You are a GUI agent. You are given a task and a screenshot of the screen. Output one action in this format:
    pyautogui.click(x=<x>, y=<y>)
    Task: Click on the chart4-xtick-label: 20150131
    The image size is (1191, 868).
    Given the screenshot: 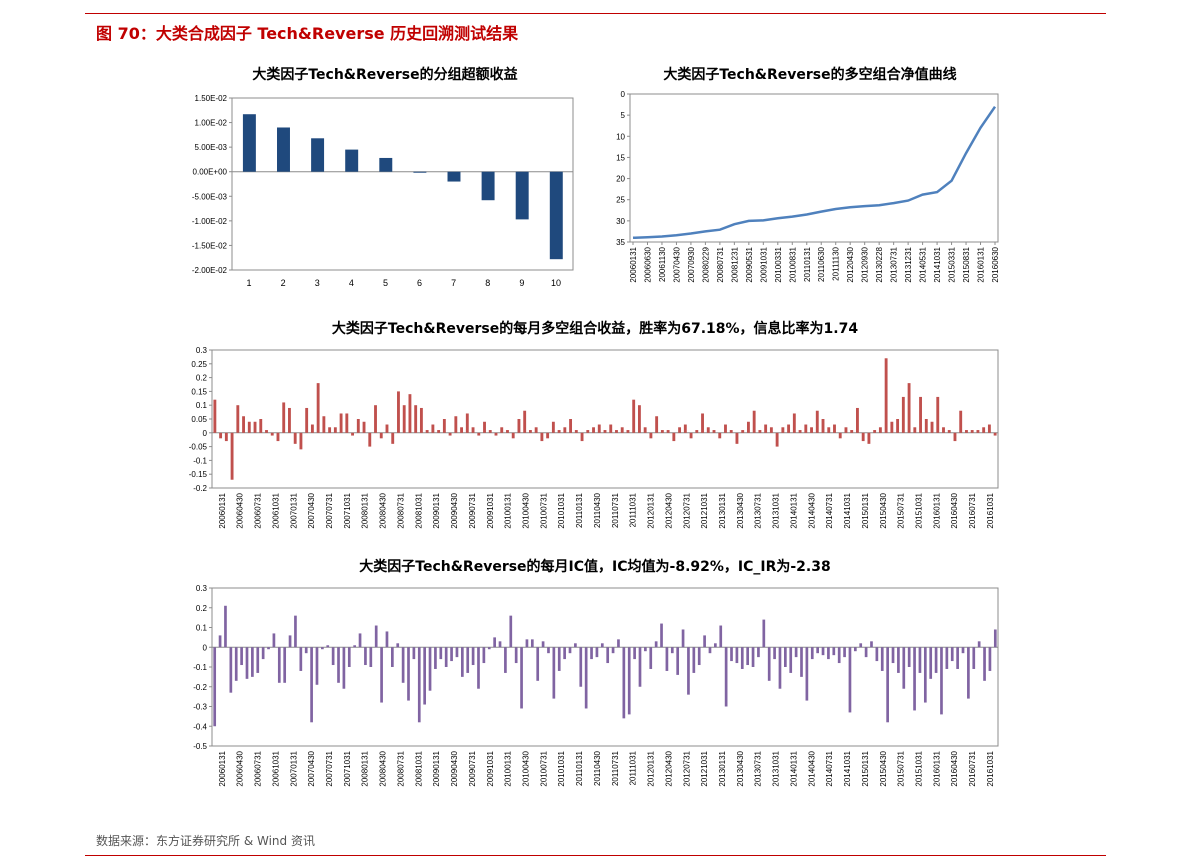 What is the action you would take?
    pyautogui.click(x=865, y=768)
    